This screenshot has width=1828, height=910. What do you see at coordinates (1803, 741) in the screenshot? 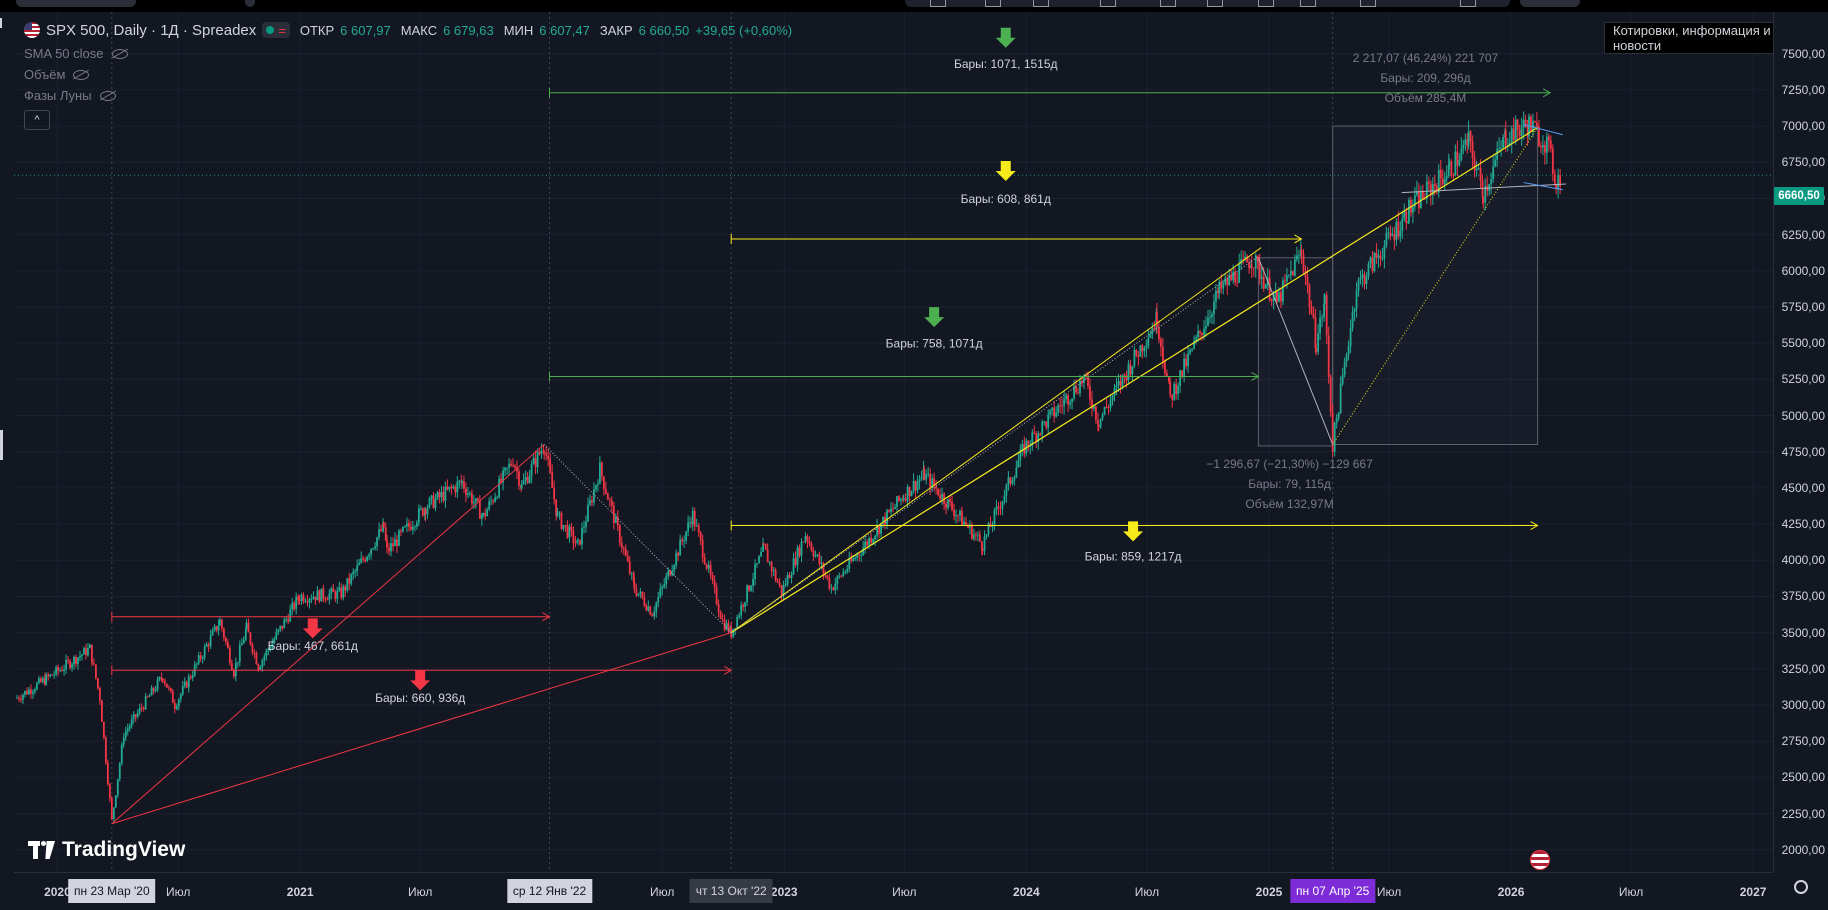
I see `price-tick-label: 2750,00` at bounding box center [1803, 741].